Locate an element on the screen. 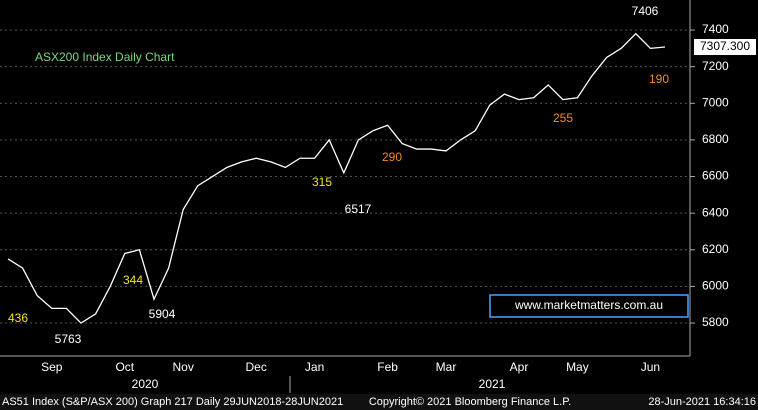 The height and width of the screenshot is (410, 758). y-tick-label: 7200 is located at coordinates (715, 66).